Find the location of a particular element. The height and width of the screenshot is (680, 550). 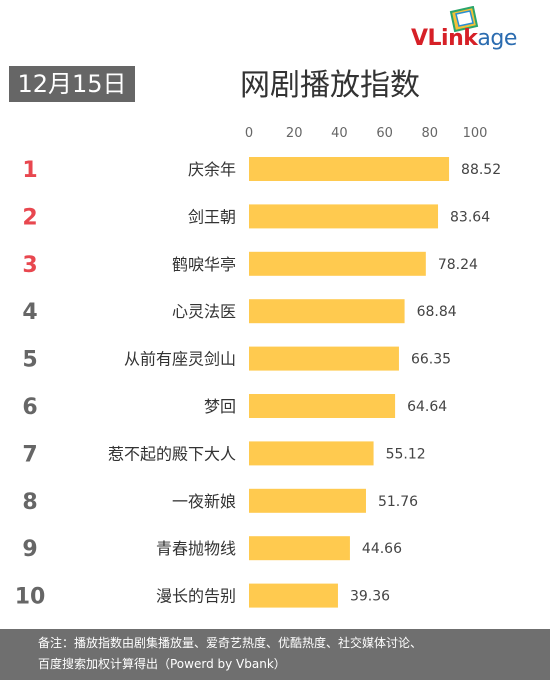

vlinkage-logo: VLinkage is located at coordinates (476, 30).